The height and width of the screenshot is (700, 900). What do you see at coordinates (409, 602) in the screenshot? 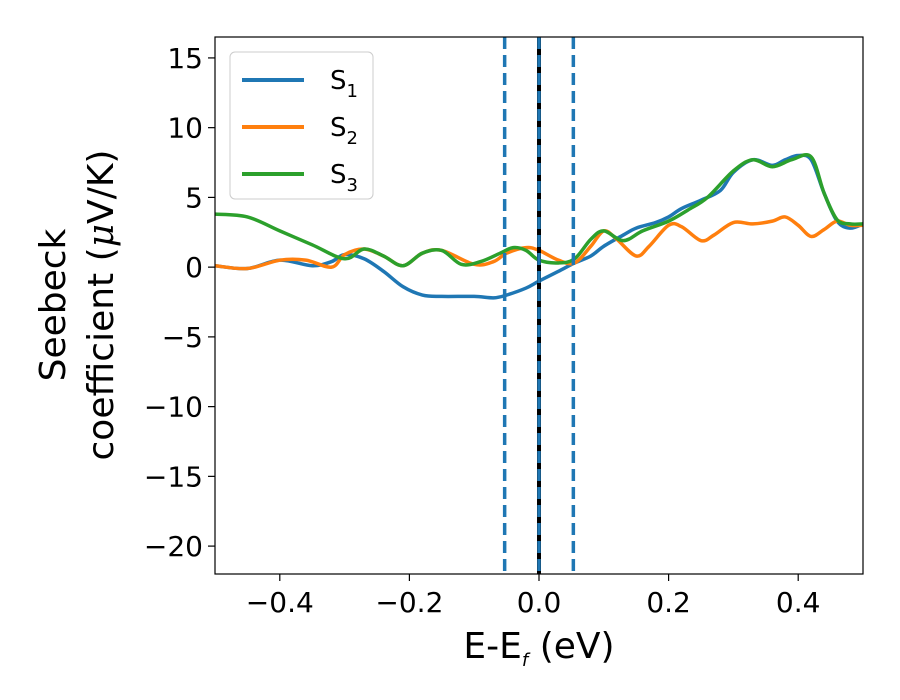
I see `x-tick-label: −0.2` at bounding box center [409, 602].